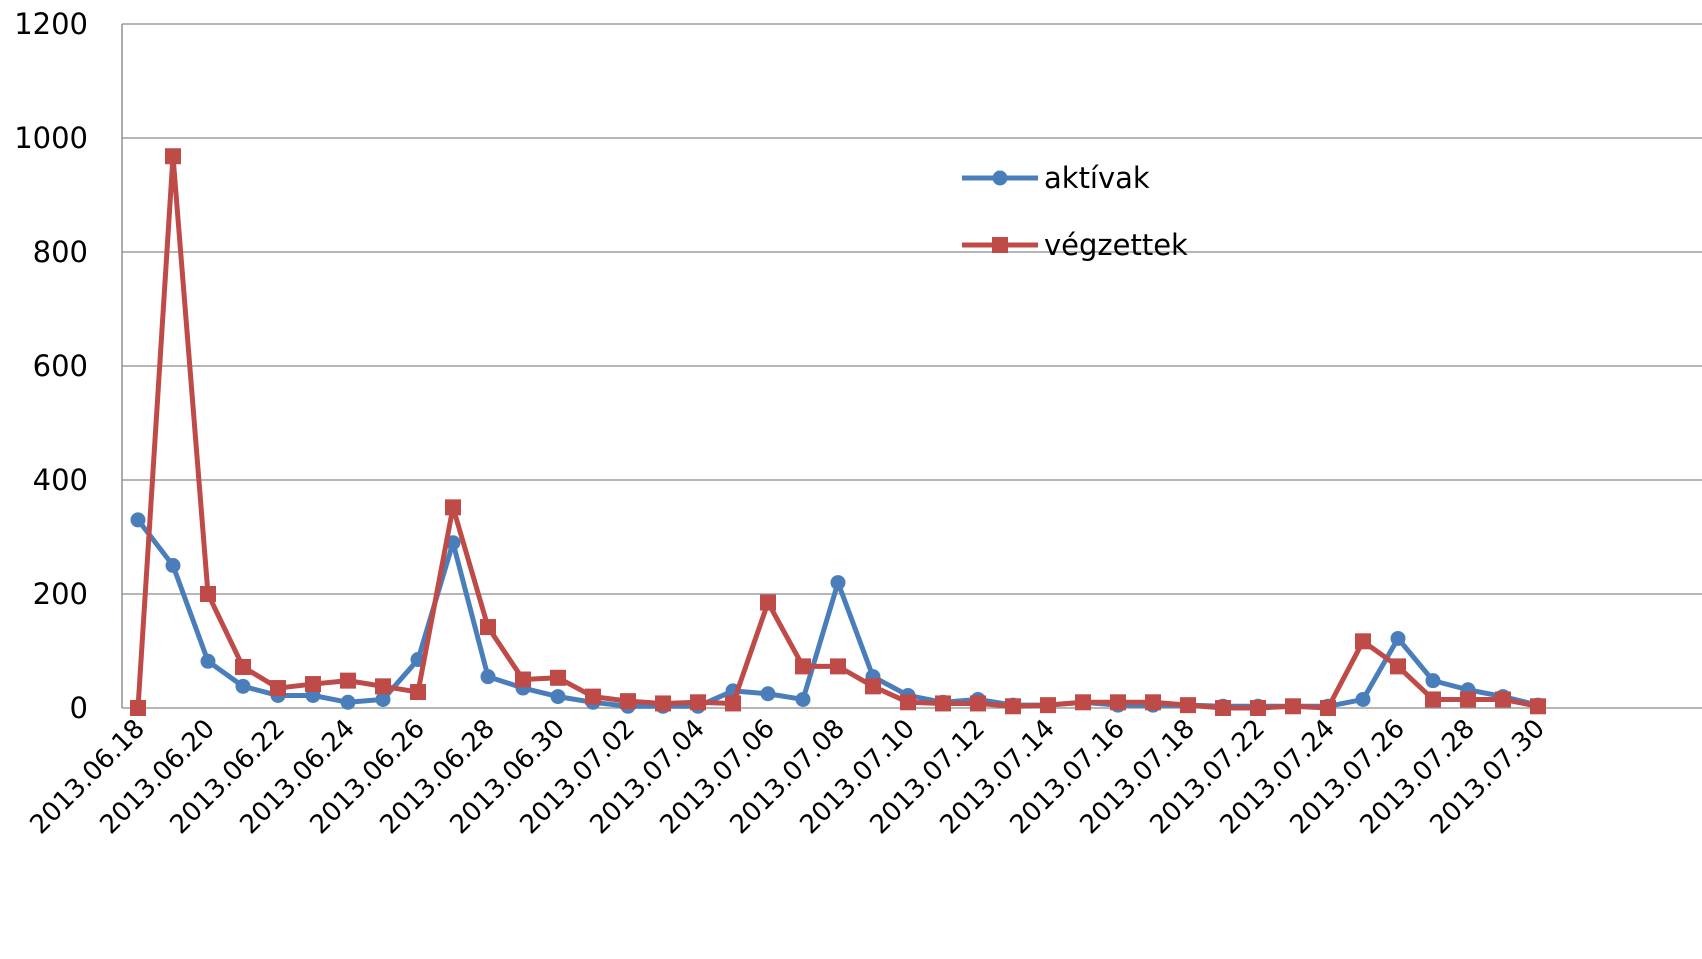  Describe the element at coordinates (60, 480) in the screenshot. I see `y-tick-label: 400` at that location.